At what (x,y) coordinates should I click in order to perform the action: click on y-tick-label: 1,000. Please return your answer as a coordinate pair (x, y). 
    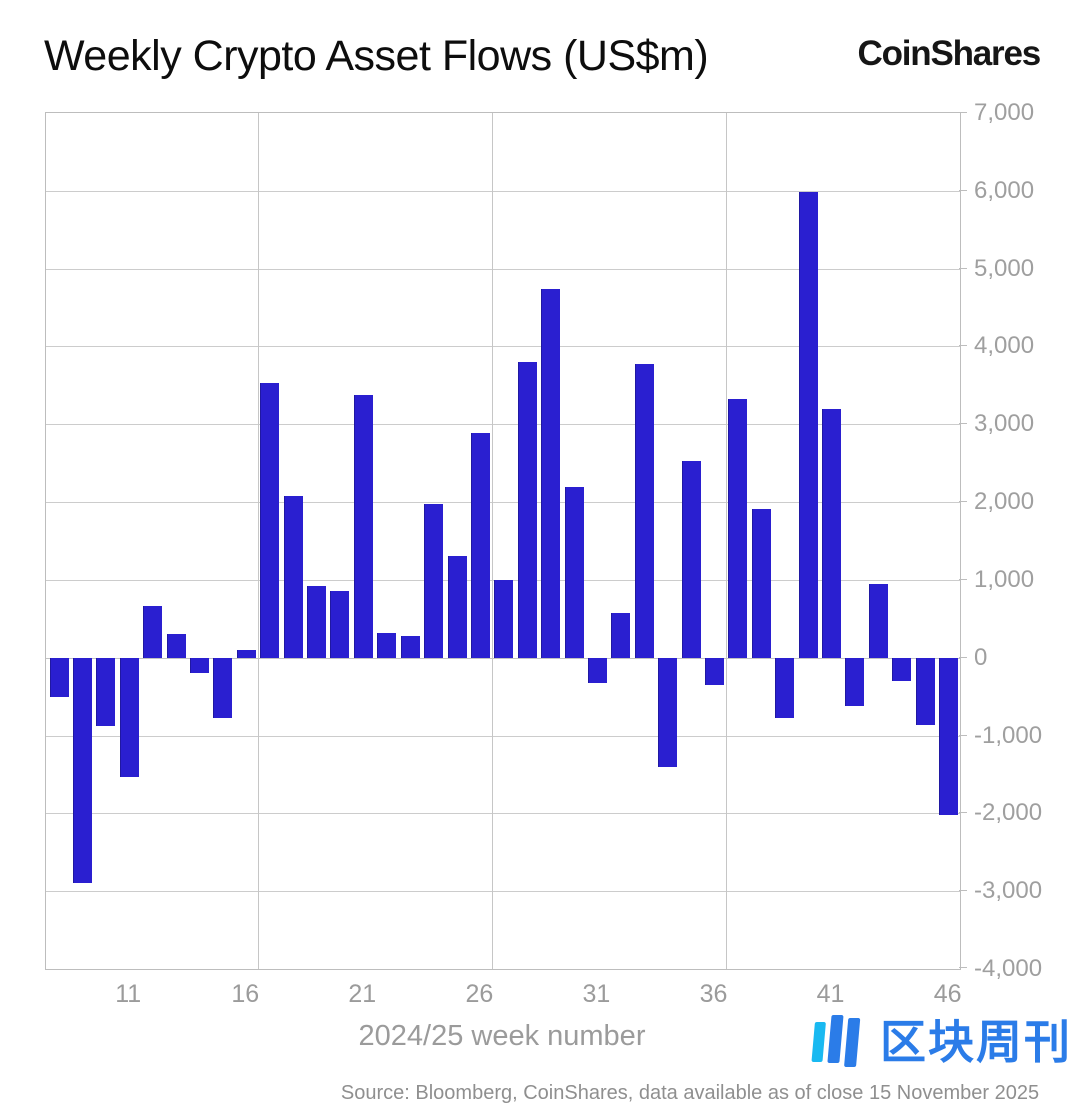
    Looking at the image, I should click on (1004, 579).